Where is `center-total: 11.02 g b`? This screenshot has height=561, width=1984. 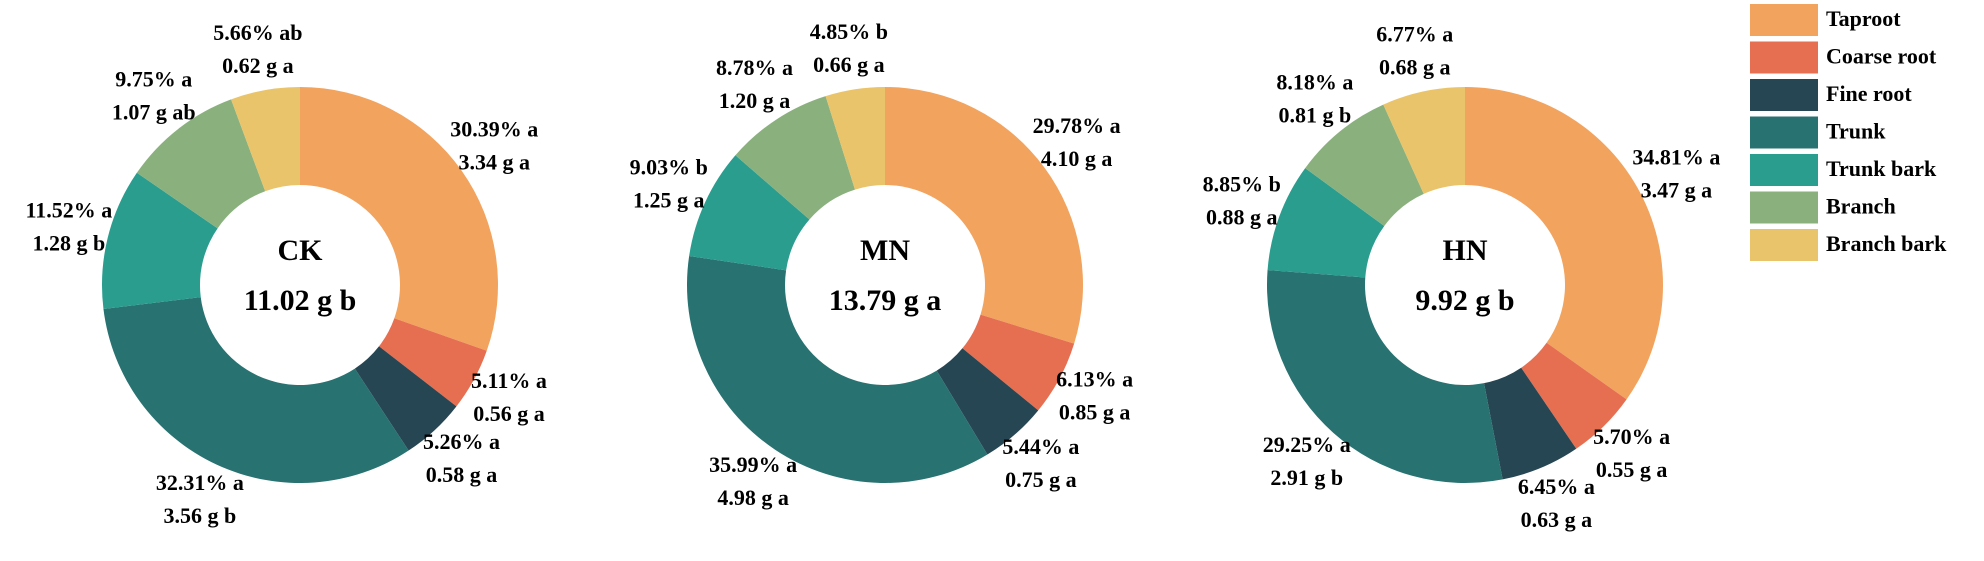 center-total: 11.02 g b is located at coordinates (300, 300).